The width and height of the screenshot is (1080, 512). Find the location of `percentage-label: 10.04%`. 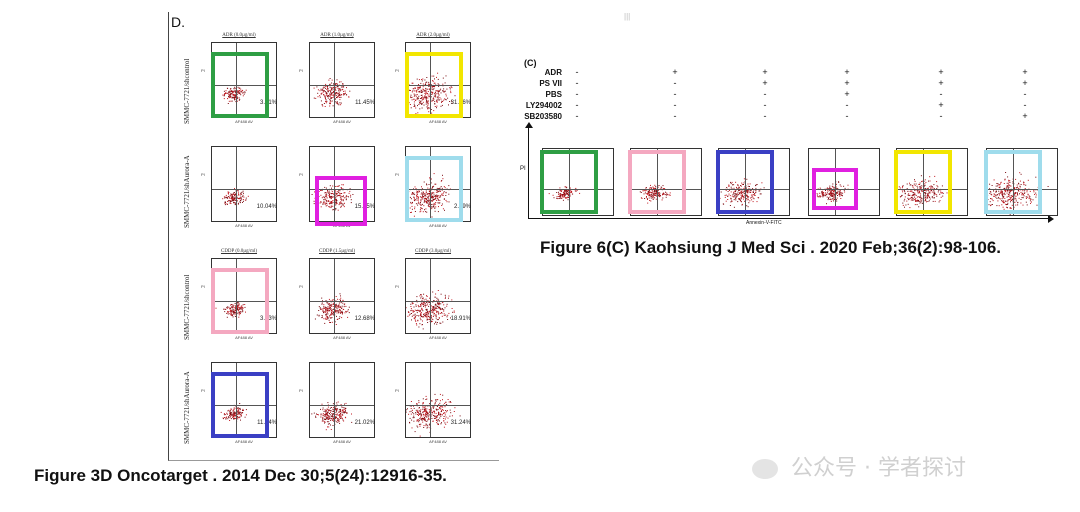

percentage-label: 10.04% is located at coordinates (266, 207).